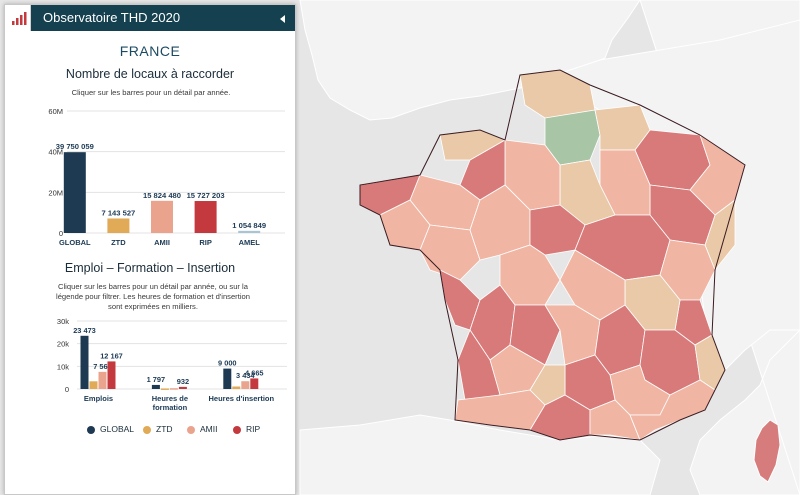 This screenshot has height=495, width=800. What do you see at coordinates (227, 363) in the screenshot?
I see `data-label: 9 000` at bounding box center [227, 363].